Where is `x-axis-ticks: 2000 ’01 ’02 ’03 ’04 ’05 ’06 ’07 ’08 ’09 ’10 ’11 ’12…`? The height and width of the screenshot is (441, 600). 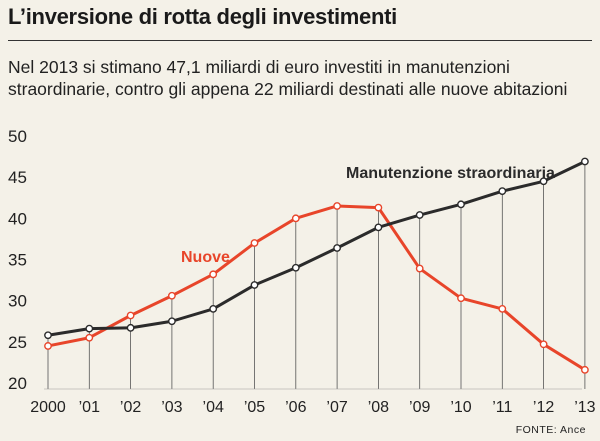
x-axis-ticks: 2000 ’01 ’02 ’03 ’04 ’05 ’06 ’07 ’08 ’09 ’10 ’11 ’12… is located at coordinates (312, 407).